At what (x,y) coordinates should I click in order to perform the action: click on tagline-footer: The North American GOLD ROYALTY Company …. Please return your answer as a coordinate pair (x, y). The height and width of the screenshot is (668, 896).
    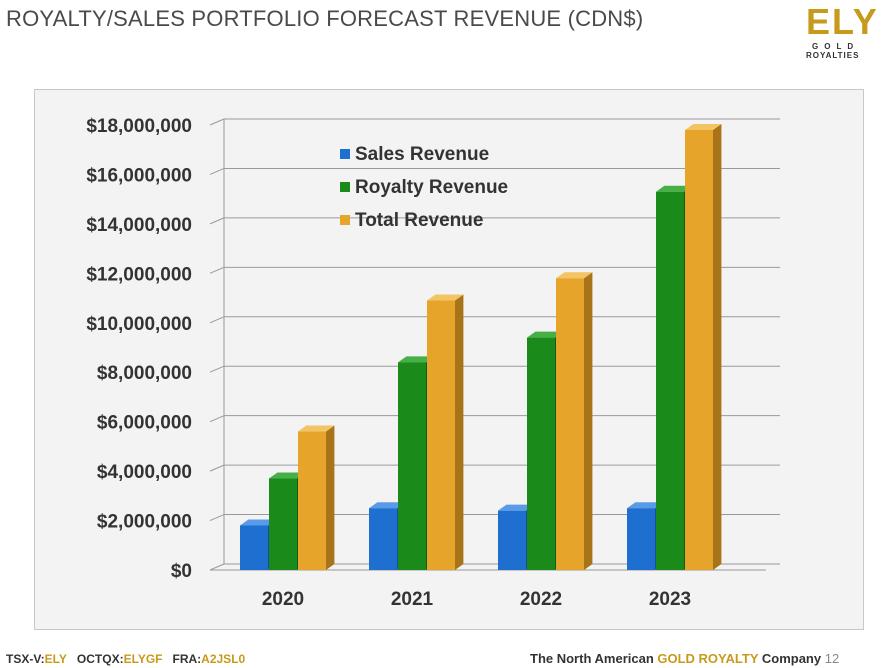
    Looking at the image, I should click on (684, 658).